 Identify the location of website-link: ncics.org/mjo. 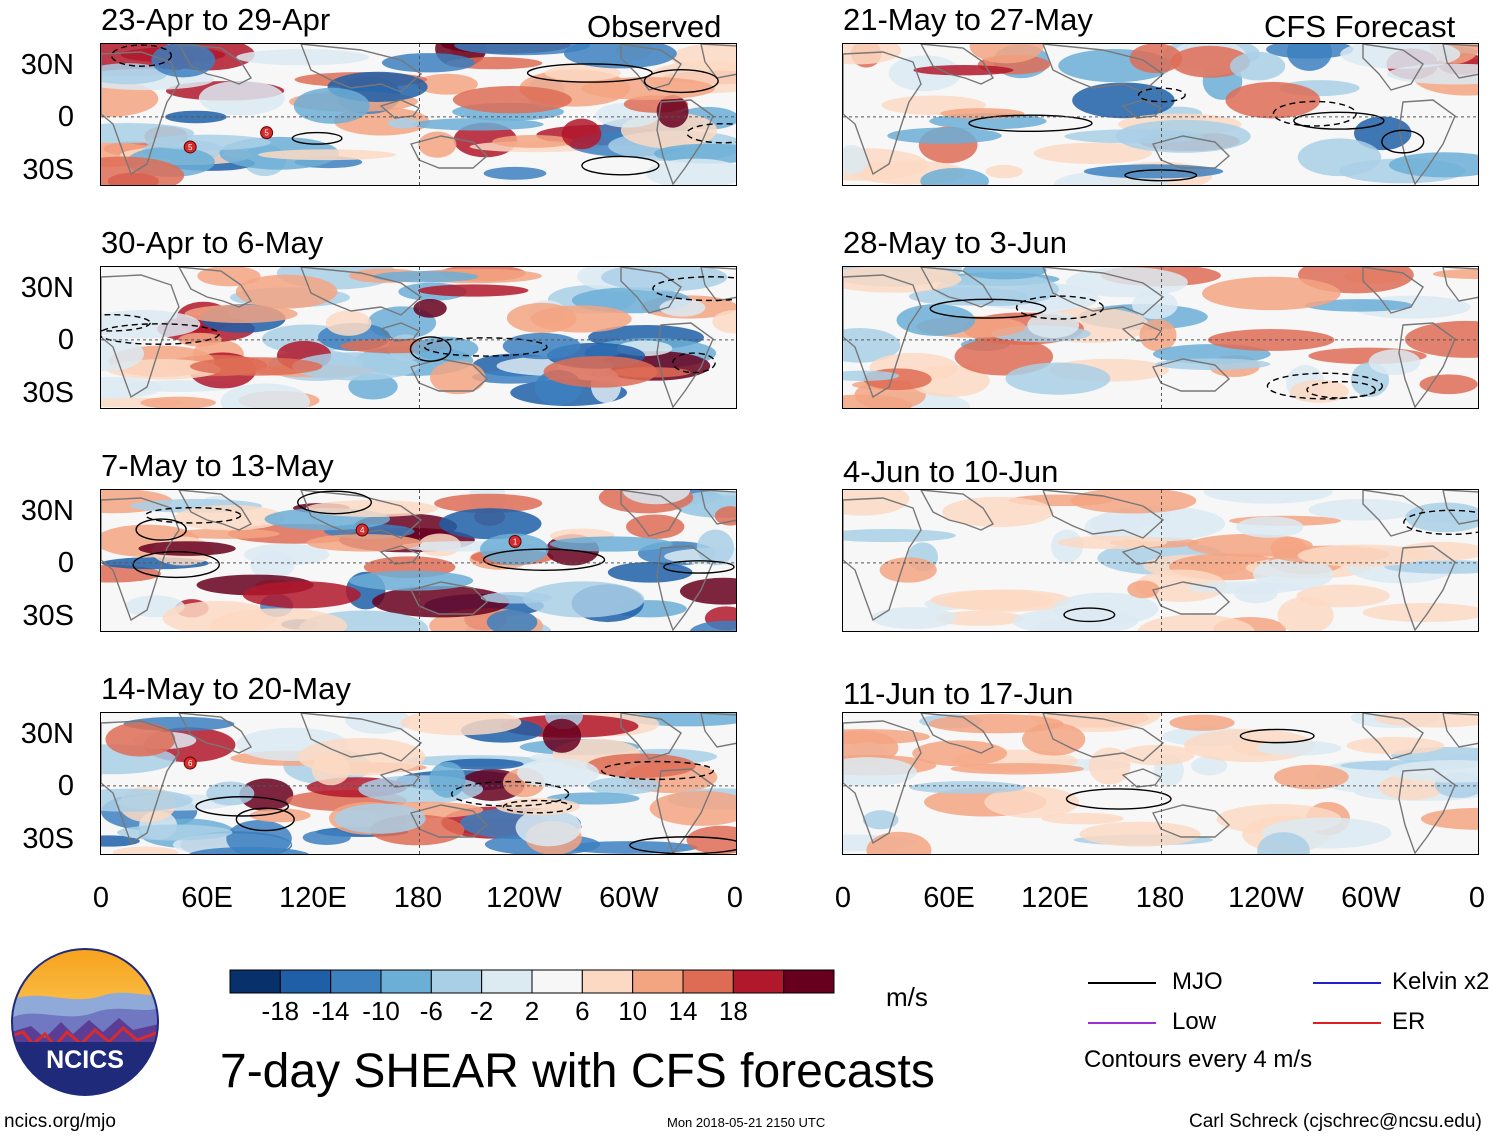
(60, 1121).